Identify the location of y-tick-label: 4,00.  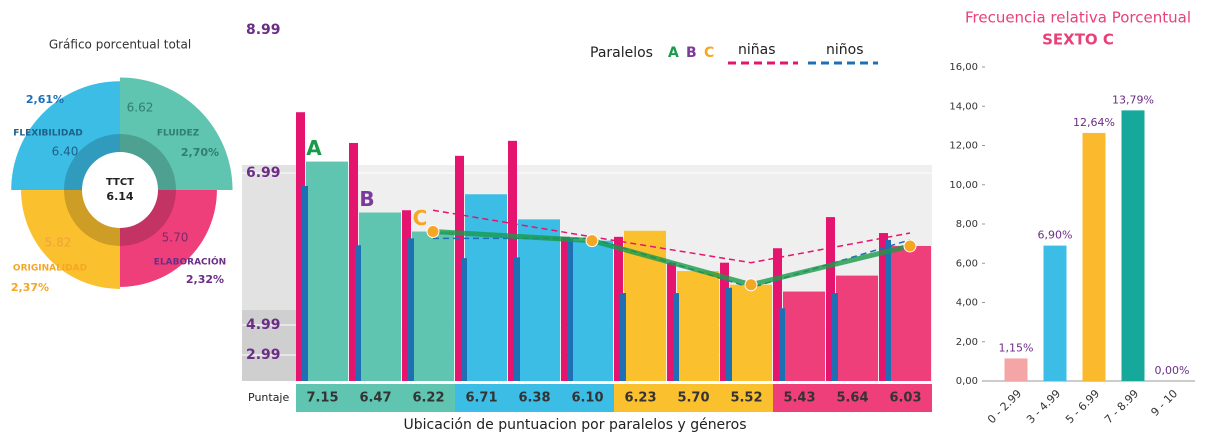
(967, 303).